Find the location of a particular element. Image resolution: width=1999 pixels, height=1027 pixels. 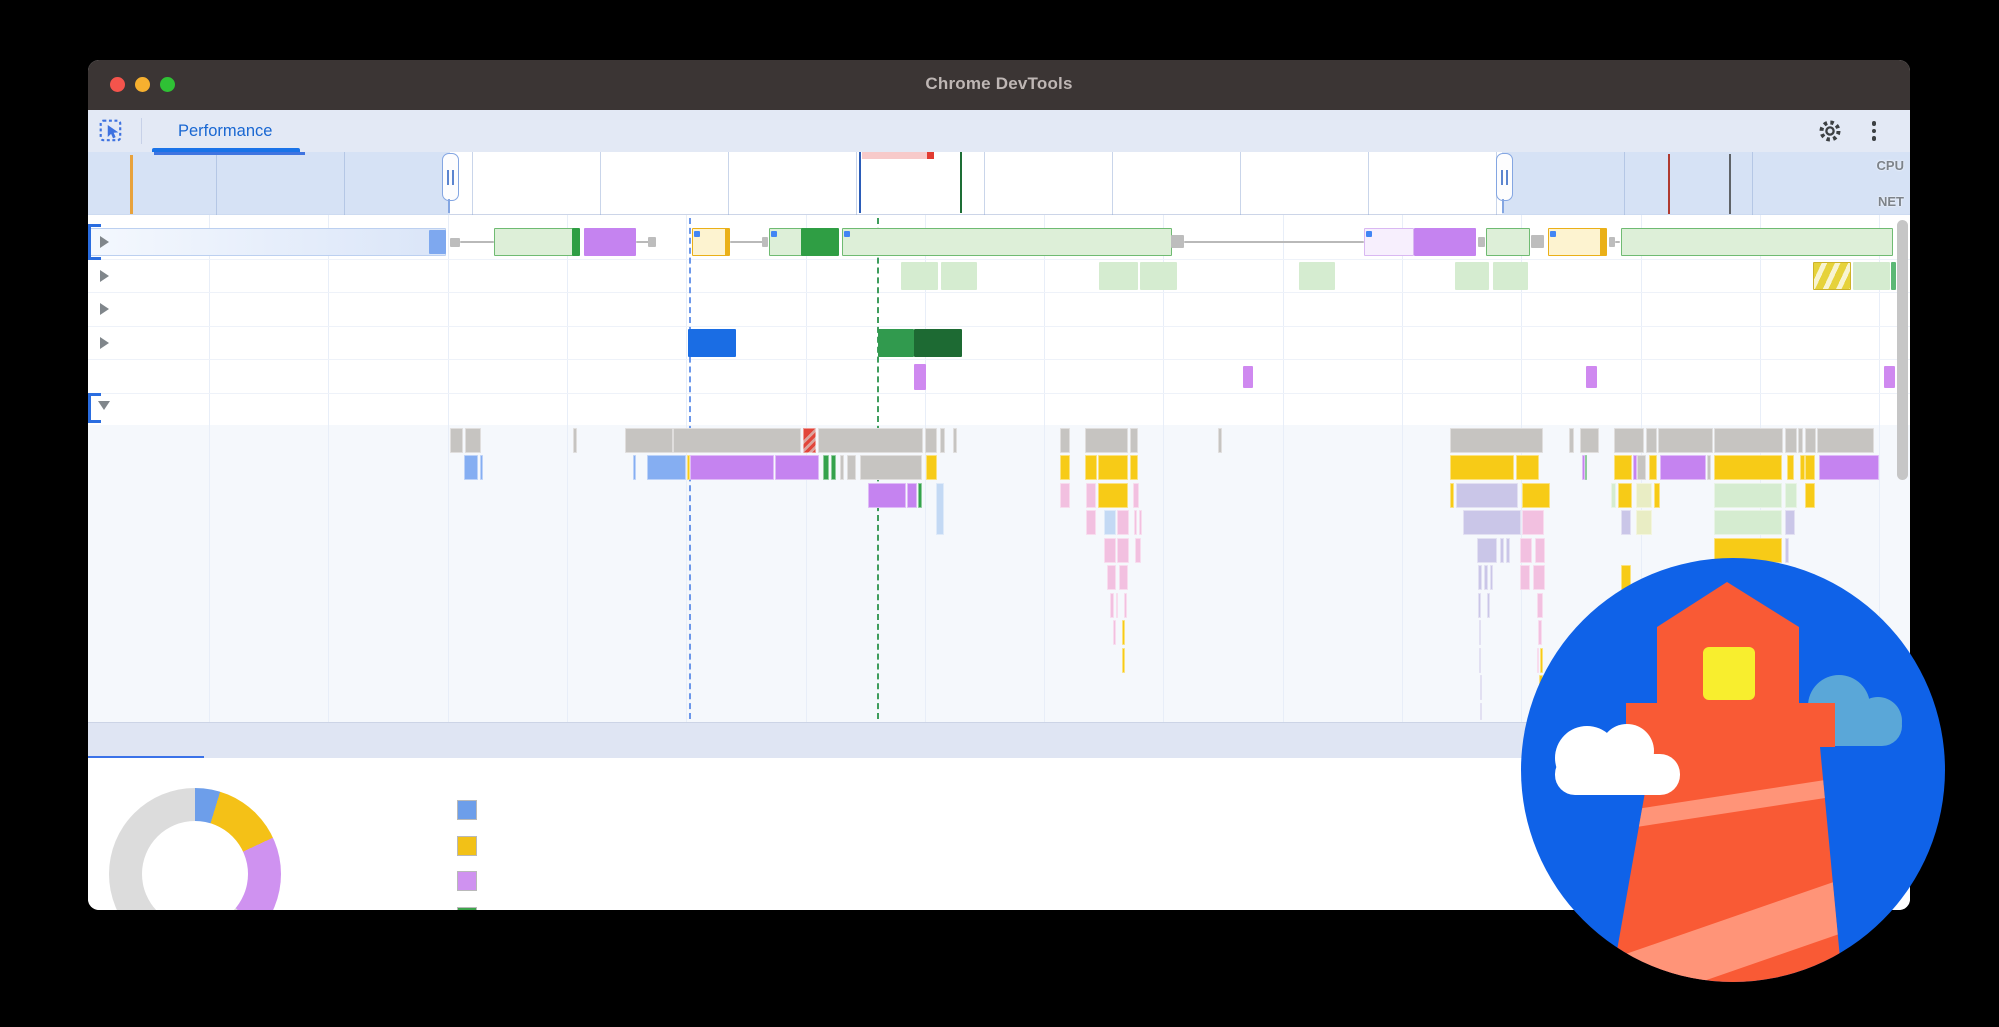

track-expander-animations is located at coordinates (104, 309).